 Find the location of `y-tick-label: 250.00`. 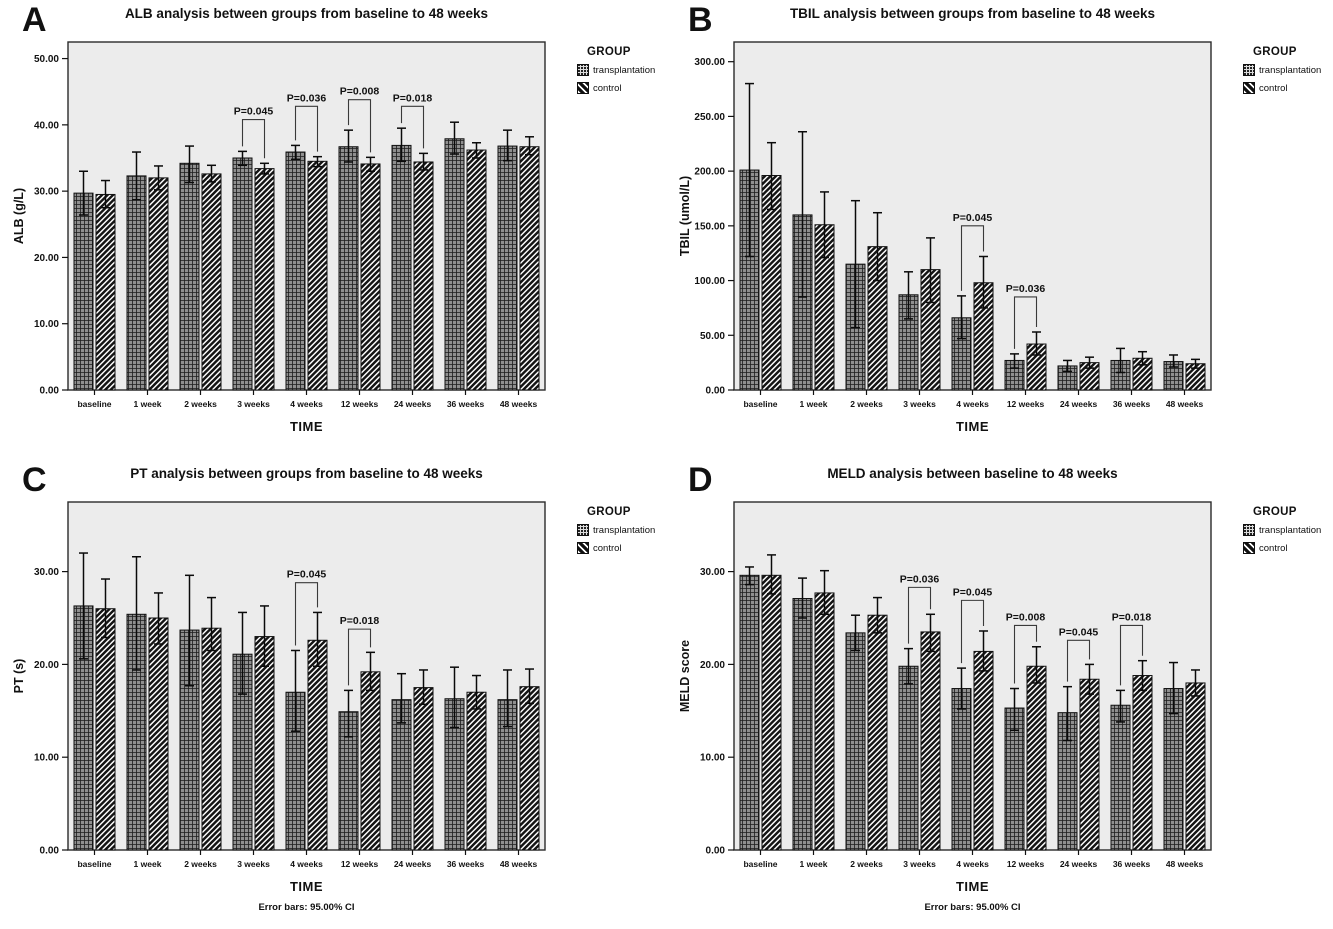

y-tick-label: 250.00 is located at coordinates (709, 117).